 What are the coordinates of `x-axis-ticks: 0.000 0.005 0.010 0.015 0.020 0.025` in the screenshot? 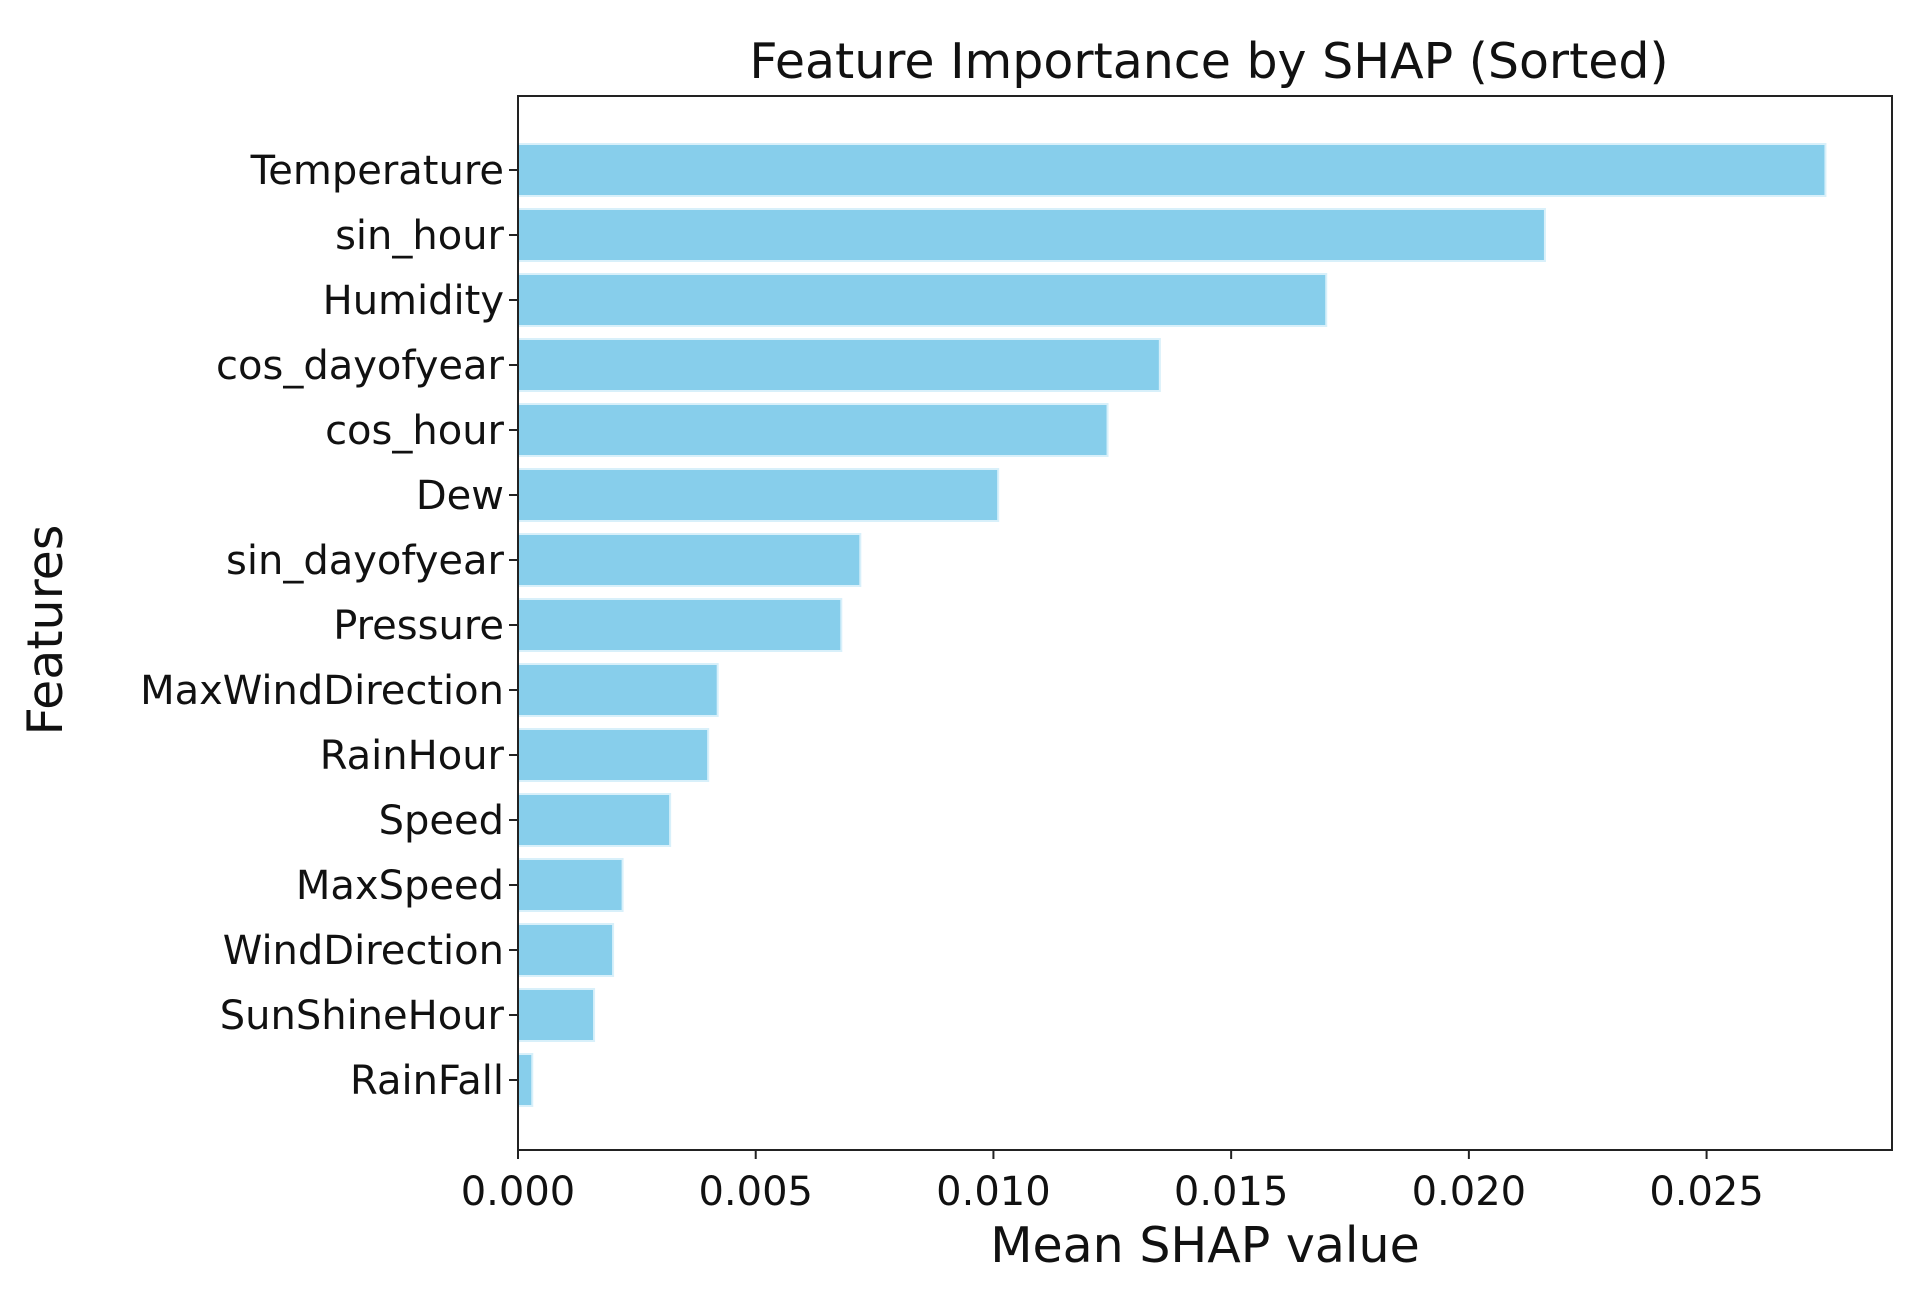 It's located at (1112, 1182).